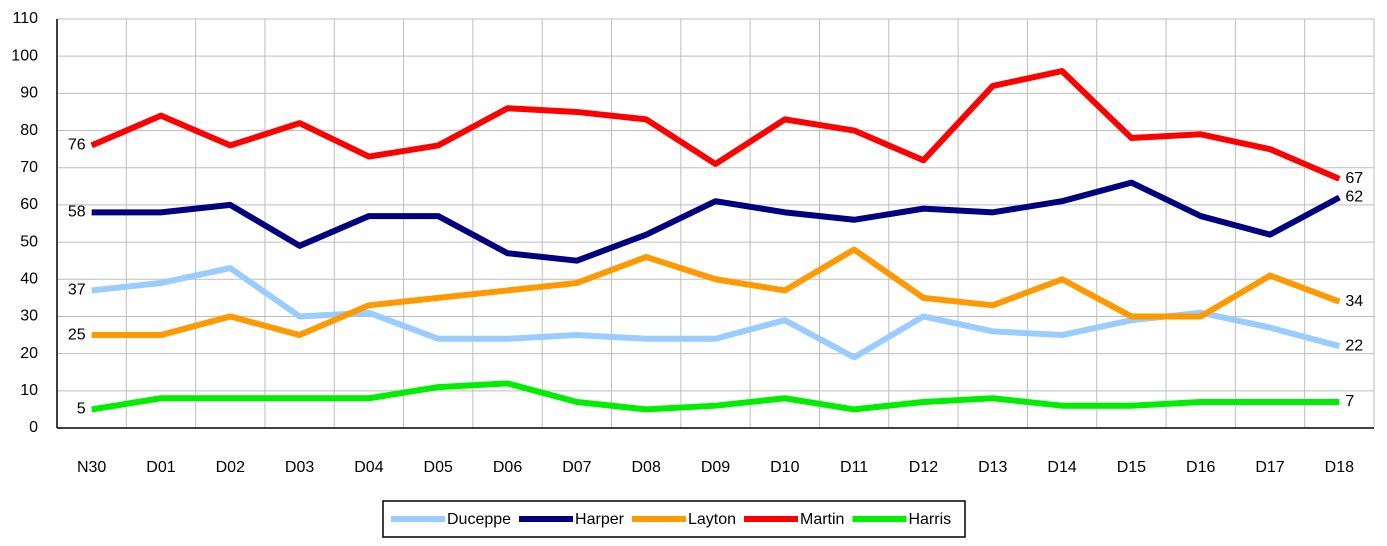  I want to click on x-tick-label: D05, so click(438, 467).